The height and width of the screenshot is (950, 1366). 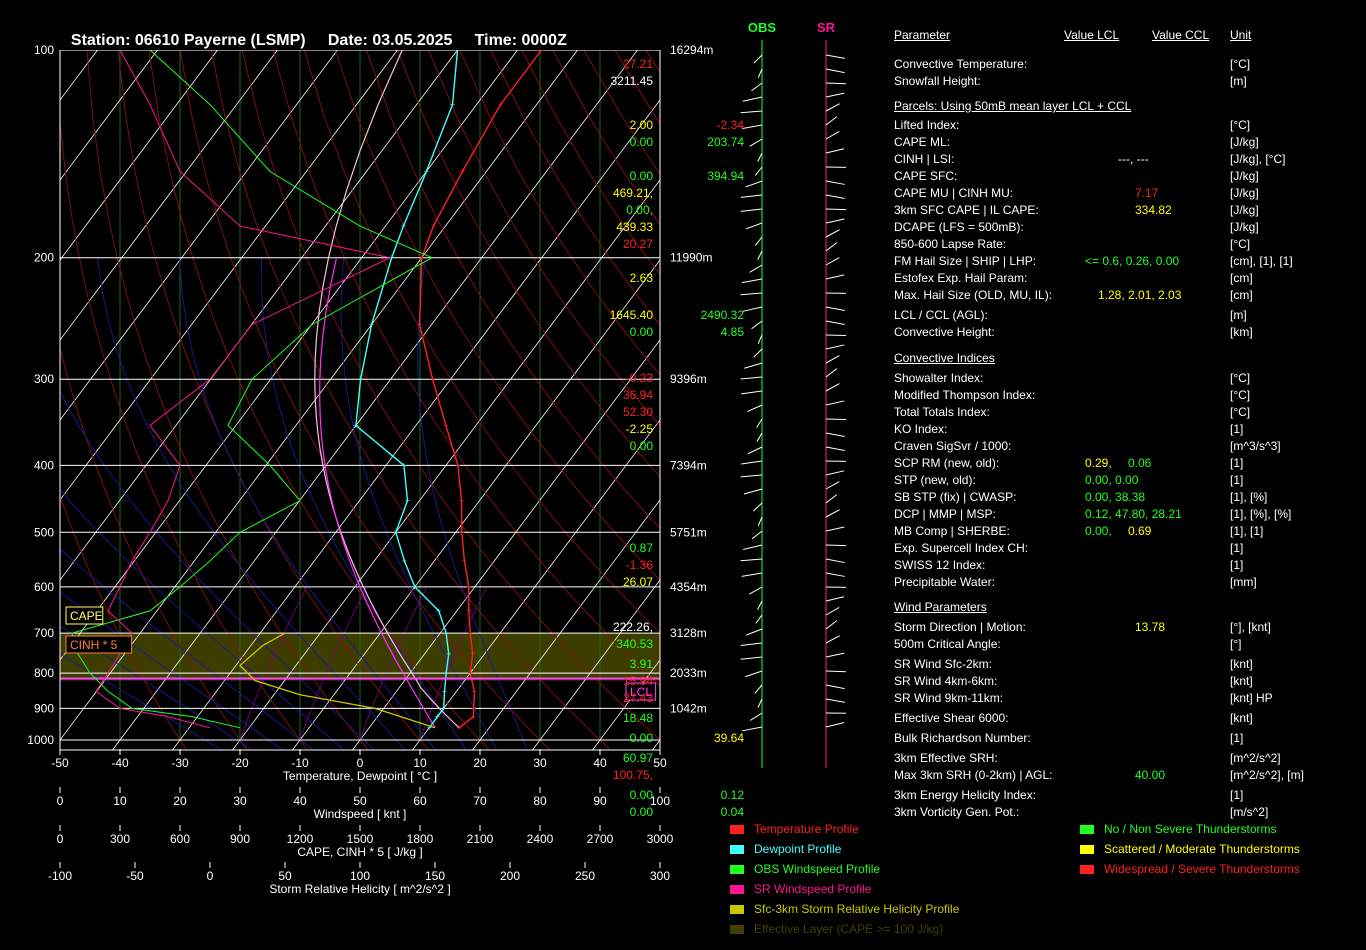 I want to click on section-title: Parcels: Using 50mB mean layer LCL + CCL, so click(x=1013, y=106).